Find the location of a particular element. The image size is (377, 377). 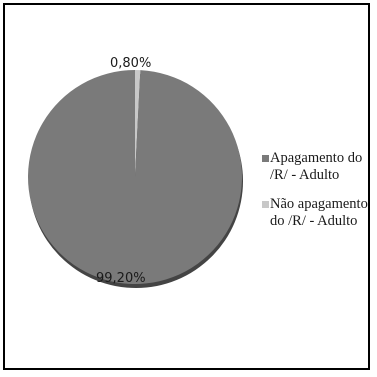

pie-slice-nao-apagamento is located at coordinates (138, 123).